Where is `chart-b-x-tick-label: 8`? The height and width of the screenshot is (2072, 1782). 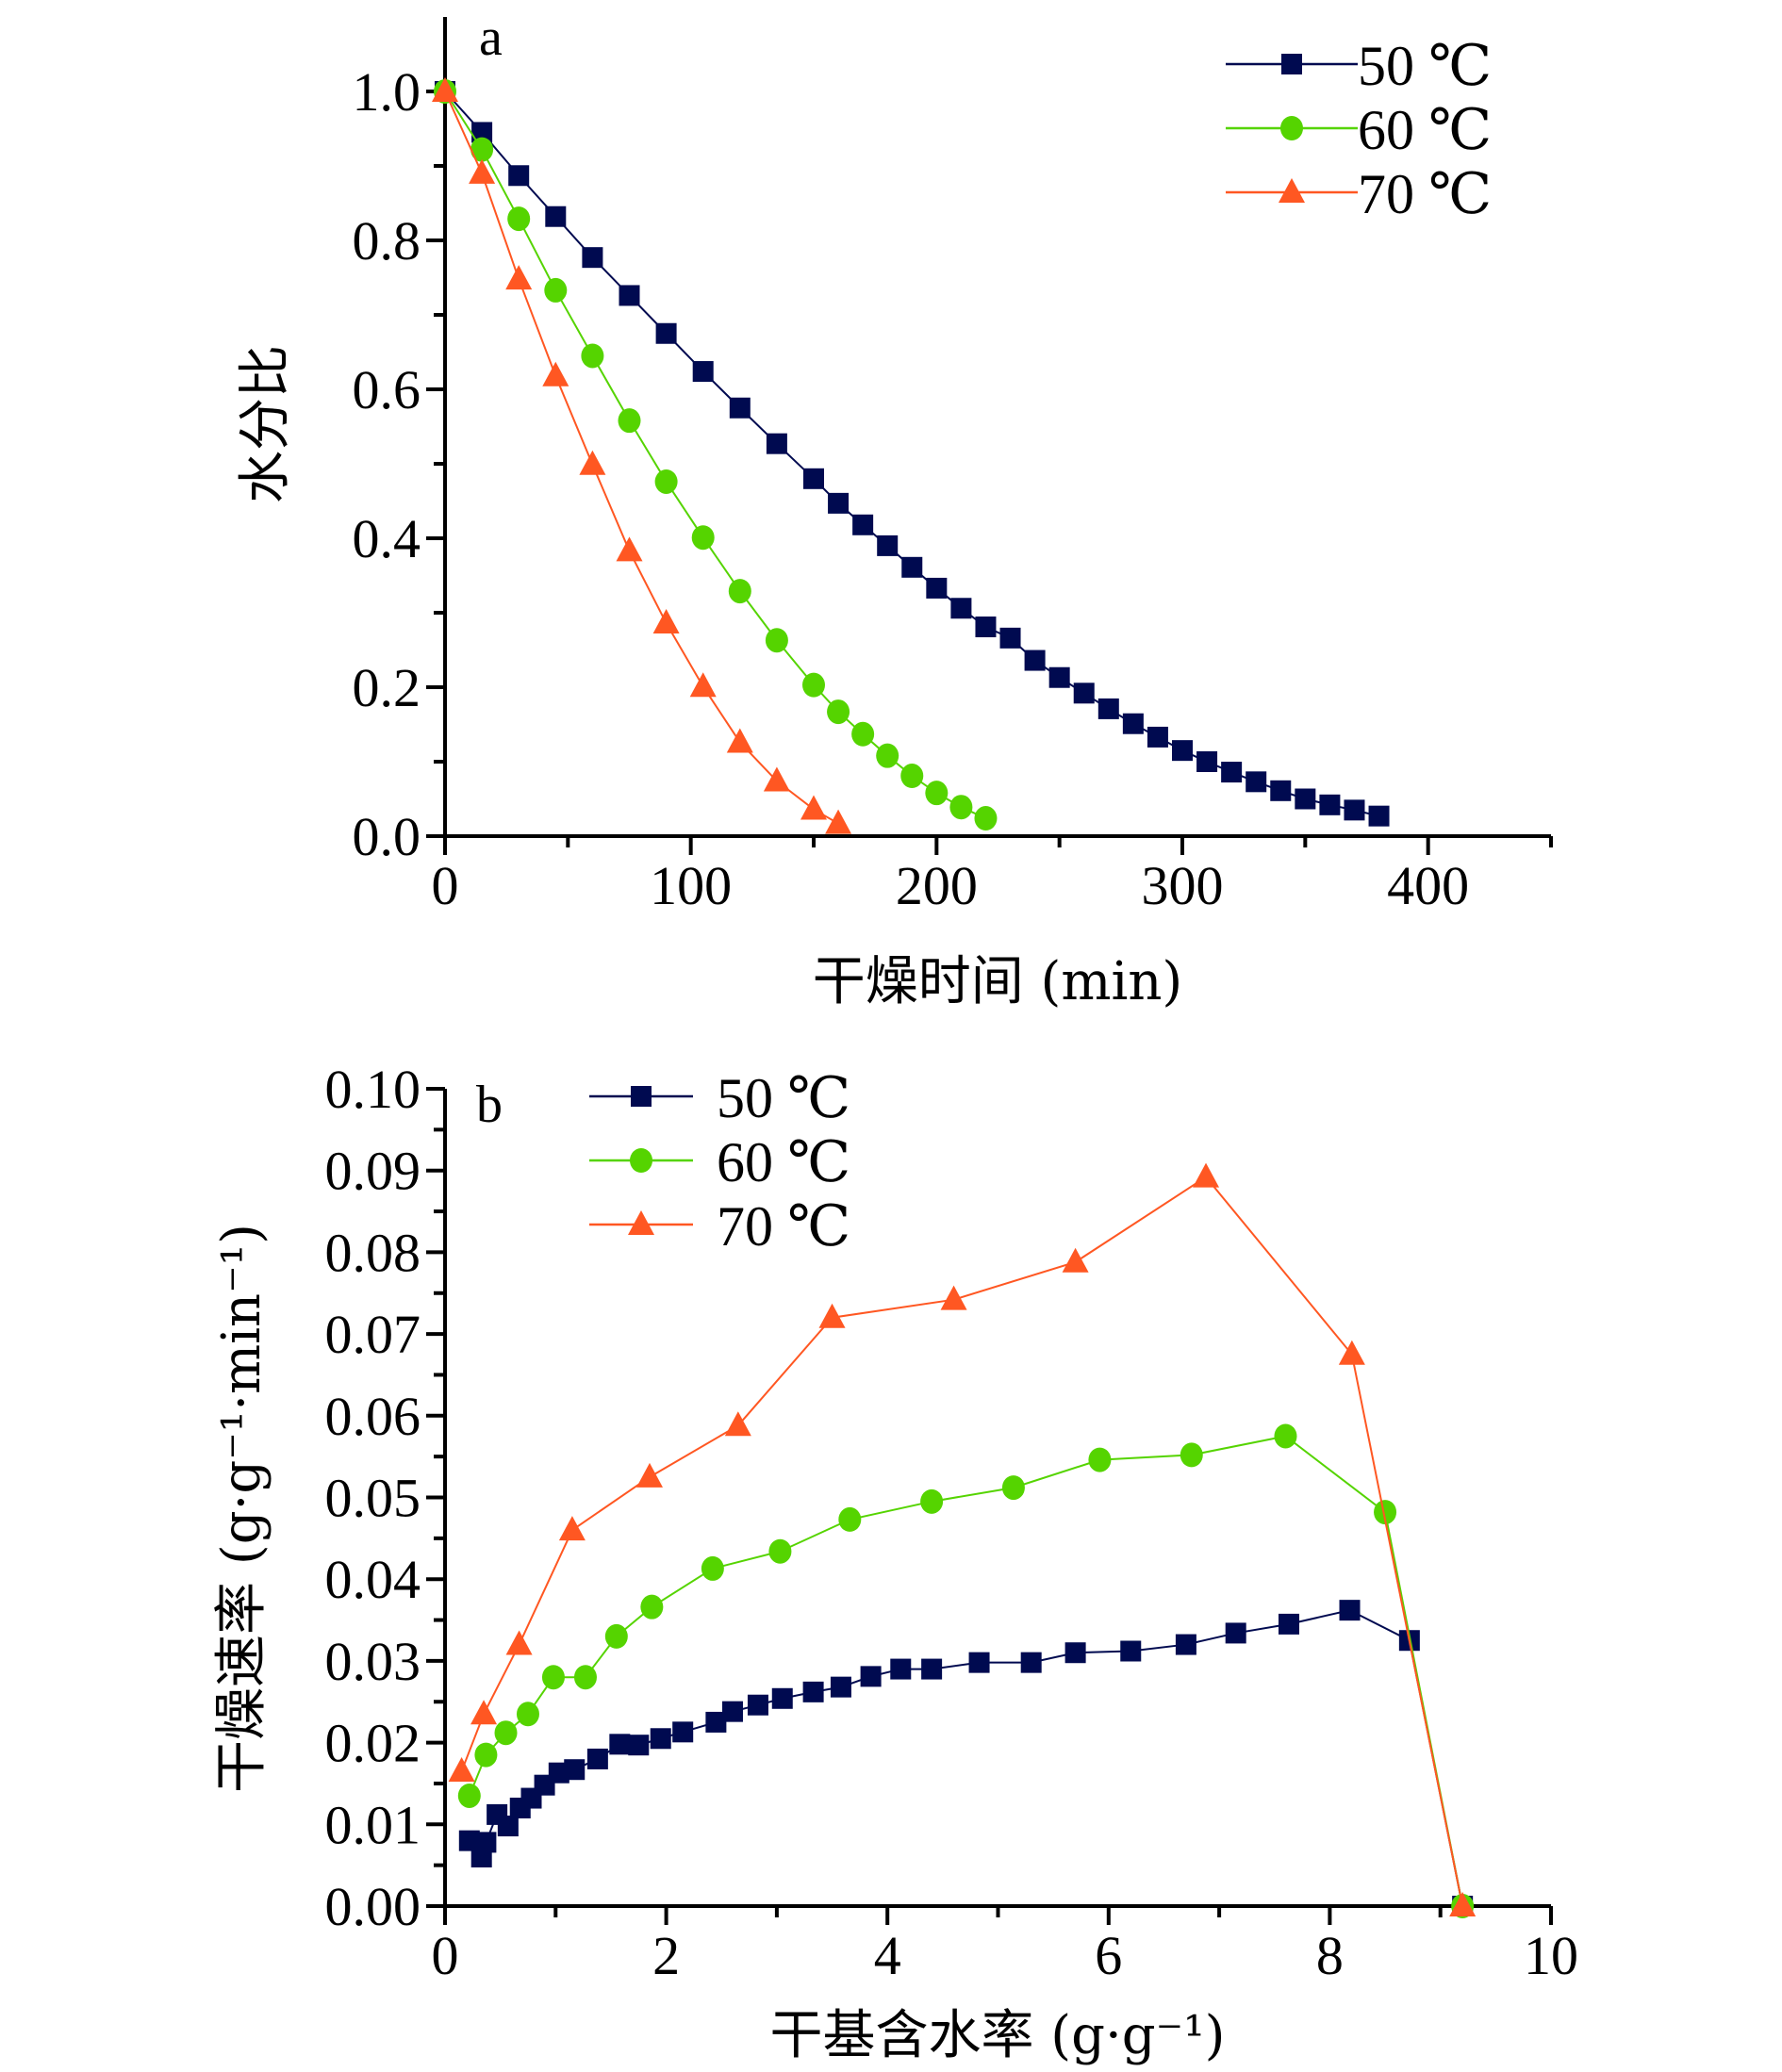
chart-b-x-tick-label: 8 is located at coordinates (1330, 1955).